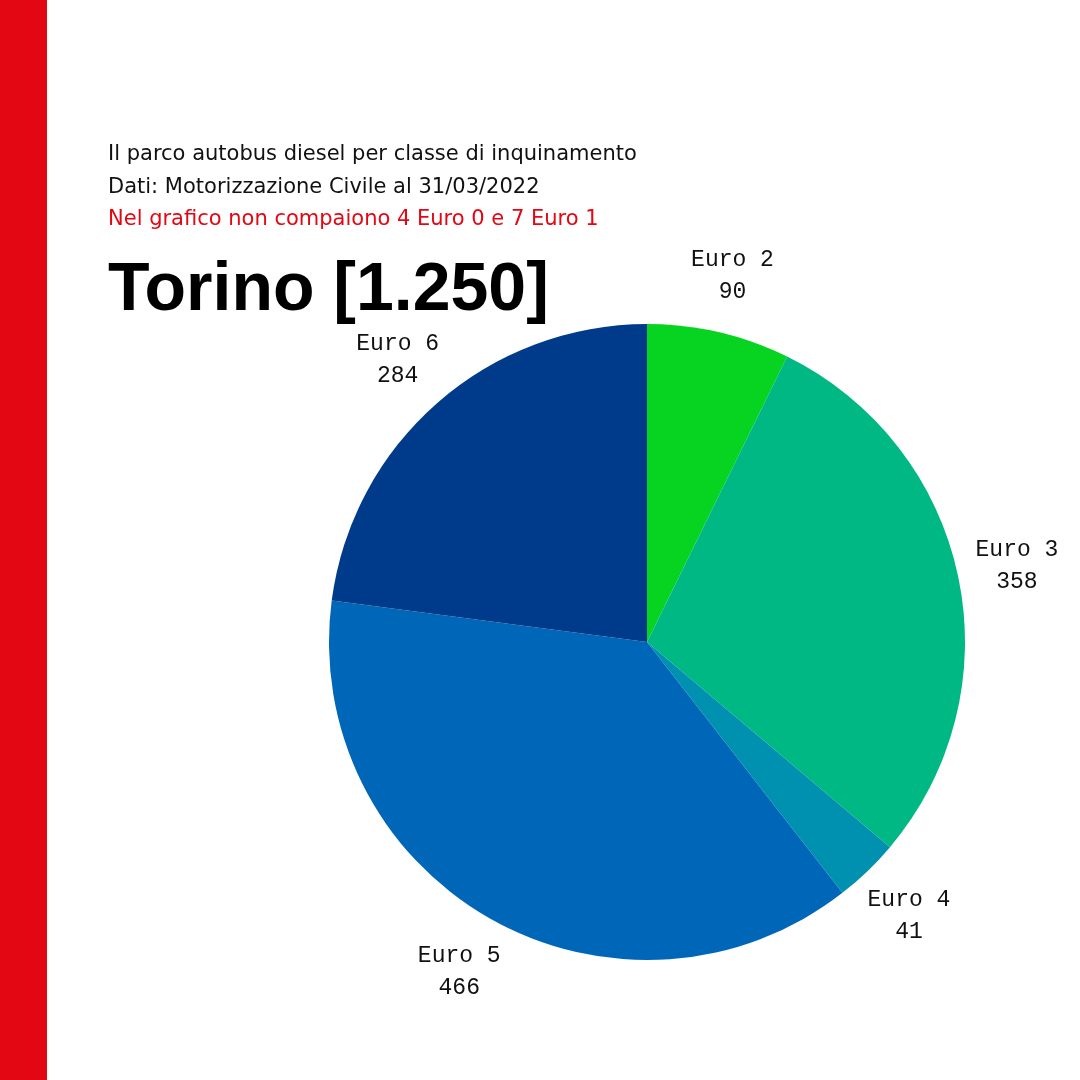 This screenshot has height=1080, width=1080. What do you see at coordinates (328, 286) in the screenshot?
I see `chart-title: Torino [1.250]` at bounding box center [328, 286].